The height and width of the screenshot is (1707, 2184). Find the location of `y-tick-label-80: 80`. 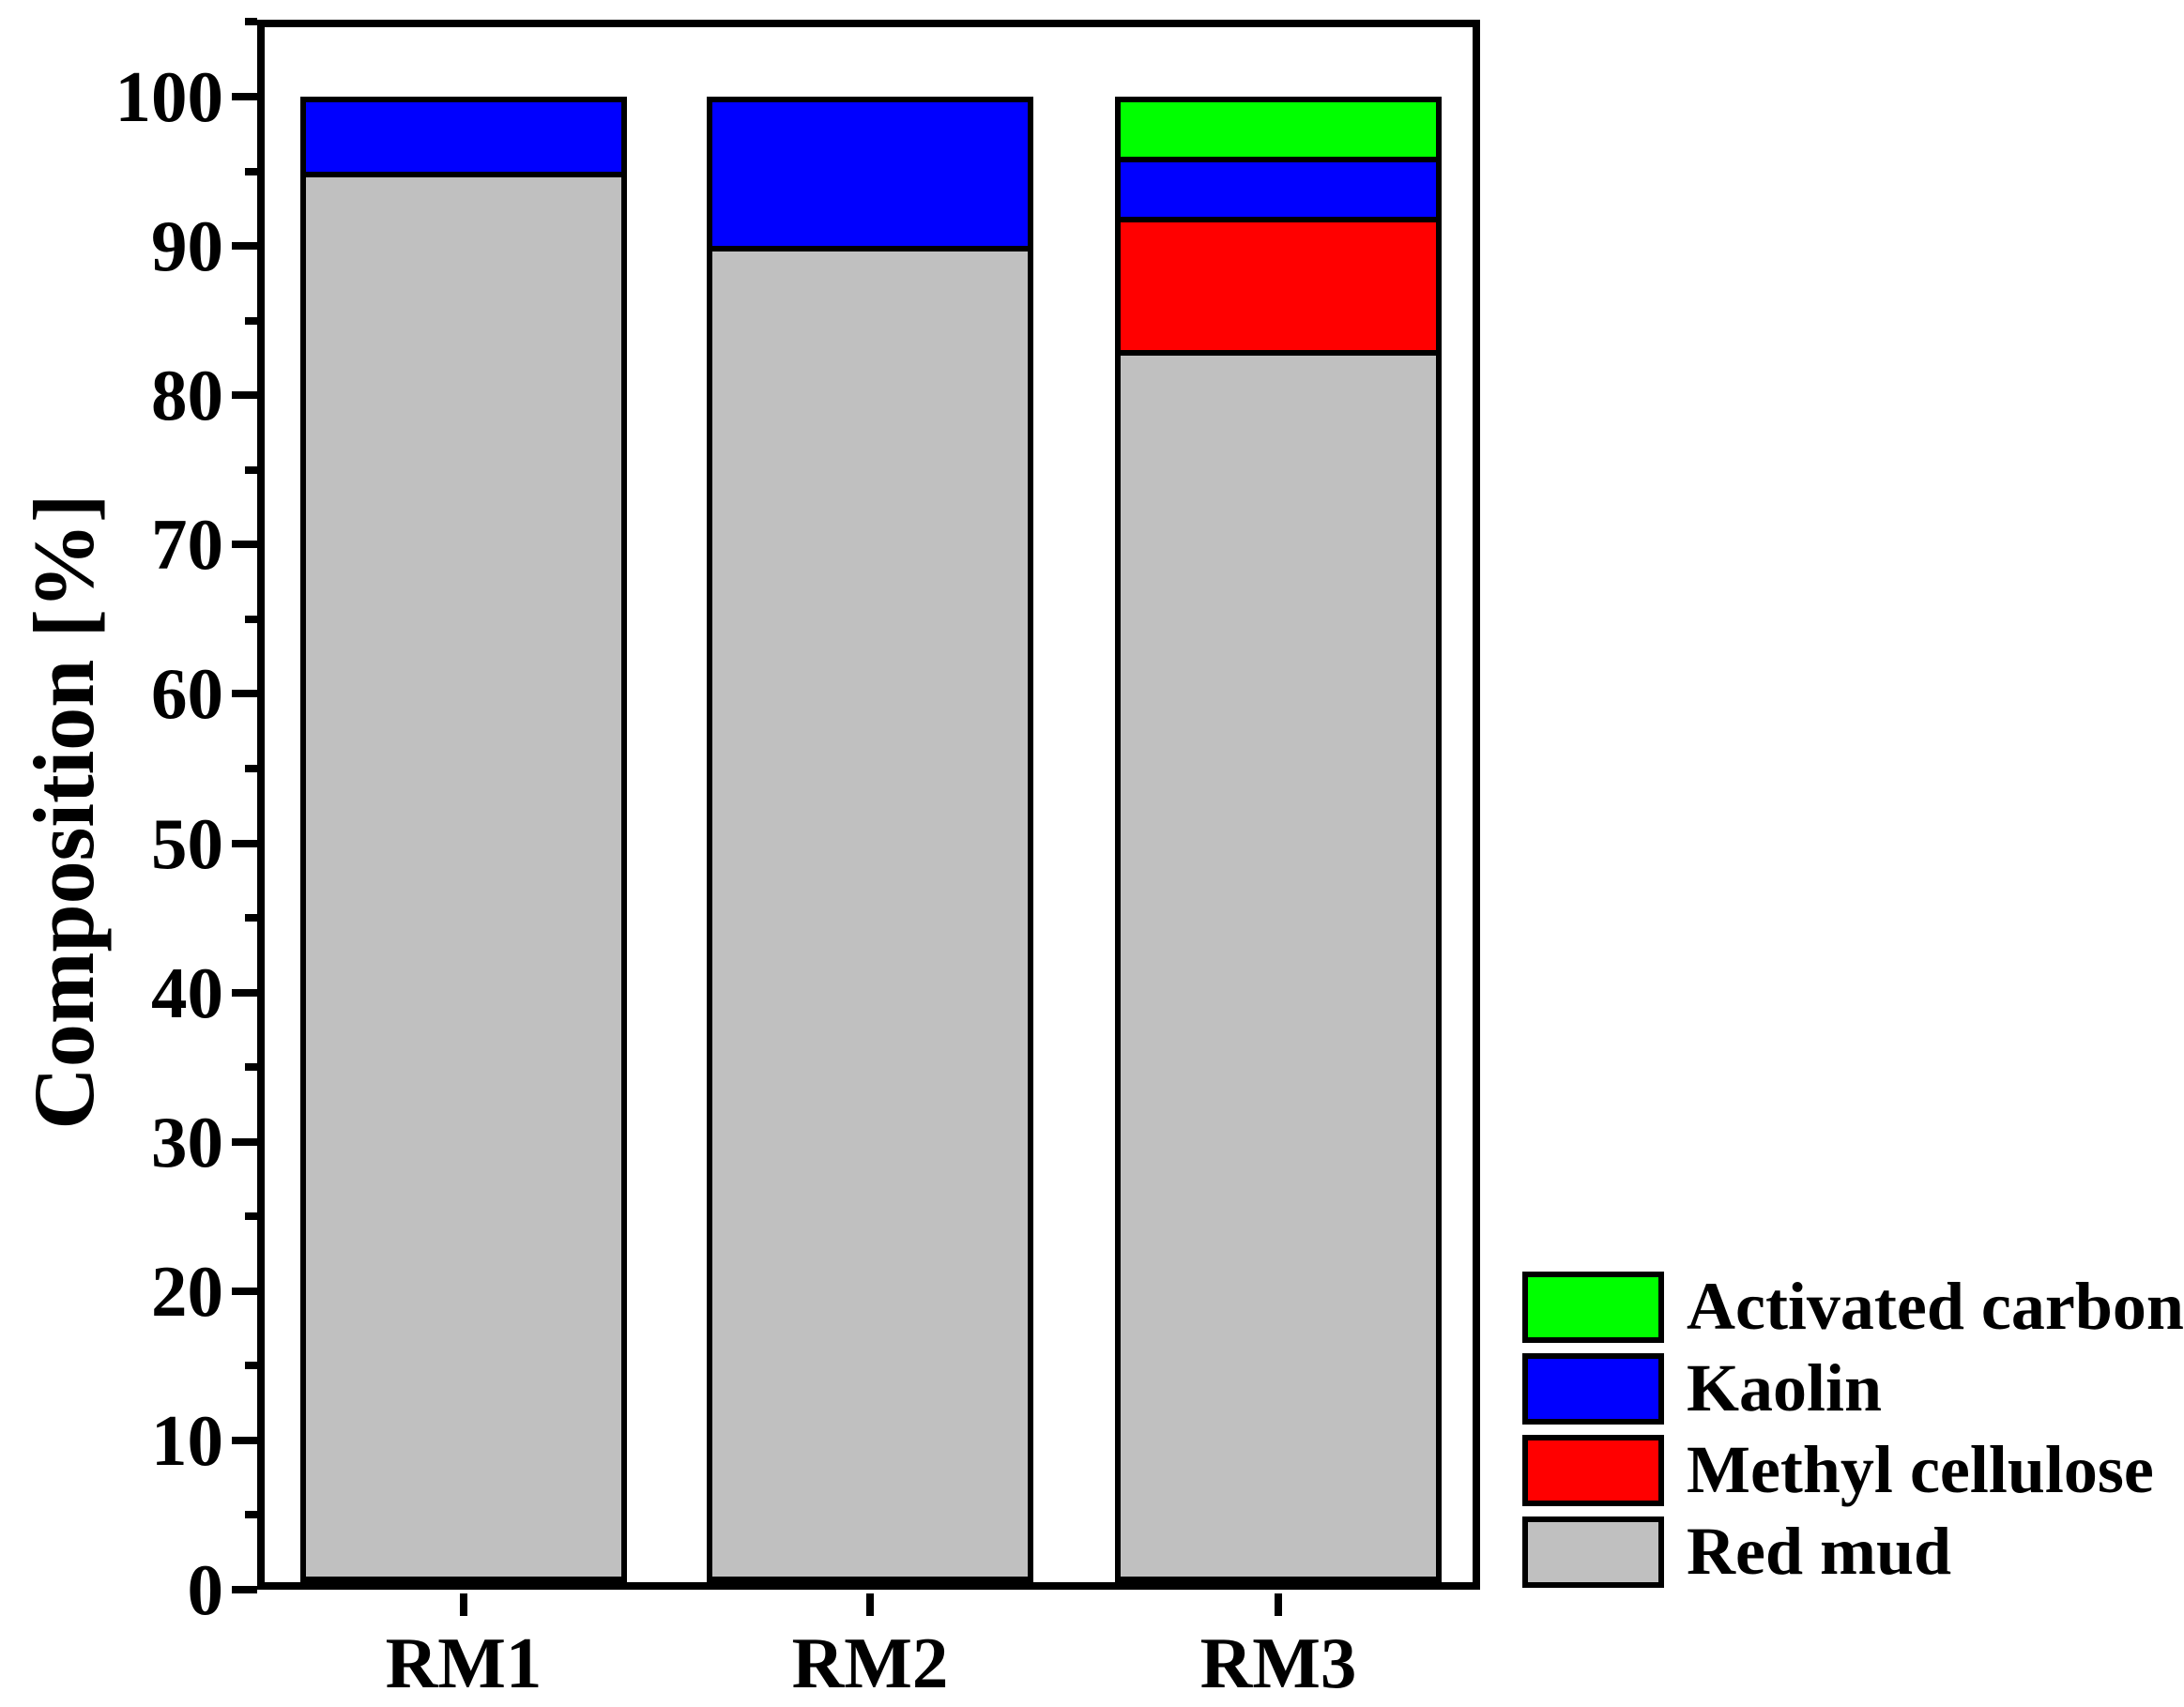

y-tick-label-80: 80 is located at coordinates (187, 395).